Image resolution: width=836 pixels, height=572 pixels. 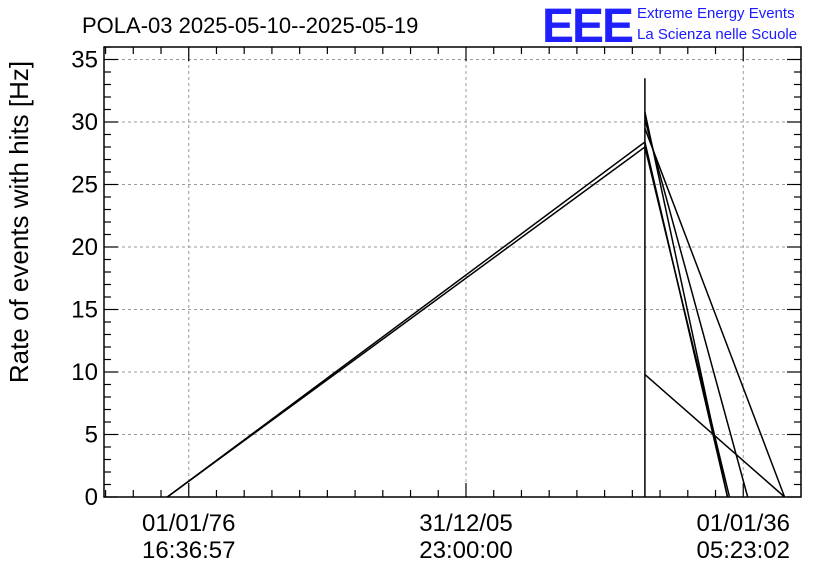 I want to click on x-tick-time-label: 16:36:57, so click(x=188, y=550).